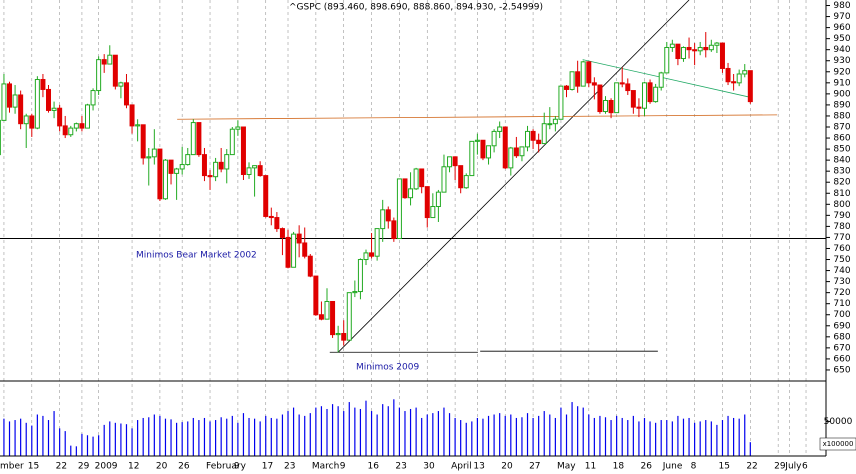 Image resolution: width=856 pixels, height=474 pixels. I want to click on x-tick-label: 8, so click(694, 467).